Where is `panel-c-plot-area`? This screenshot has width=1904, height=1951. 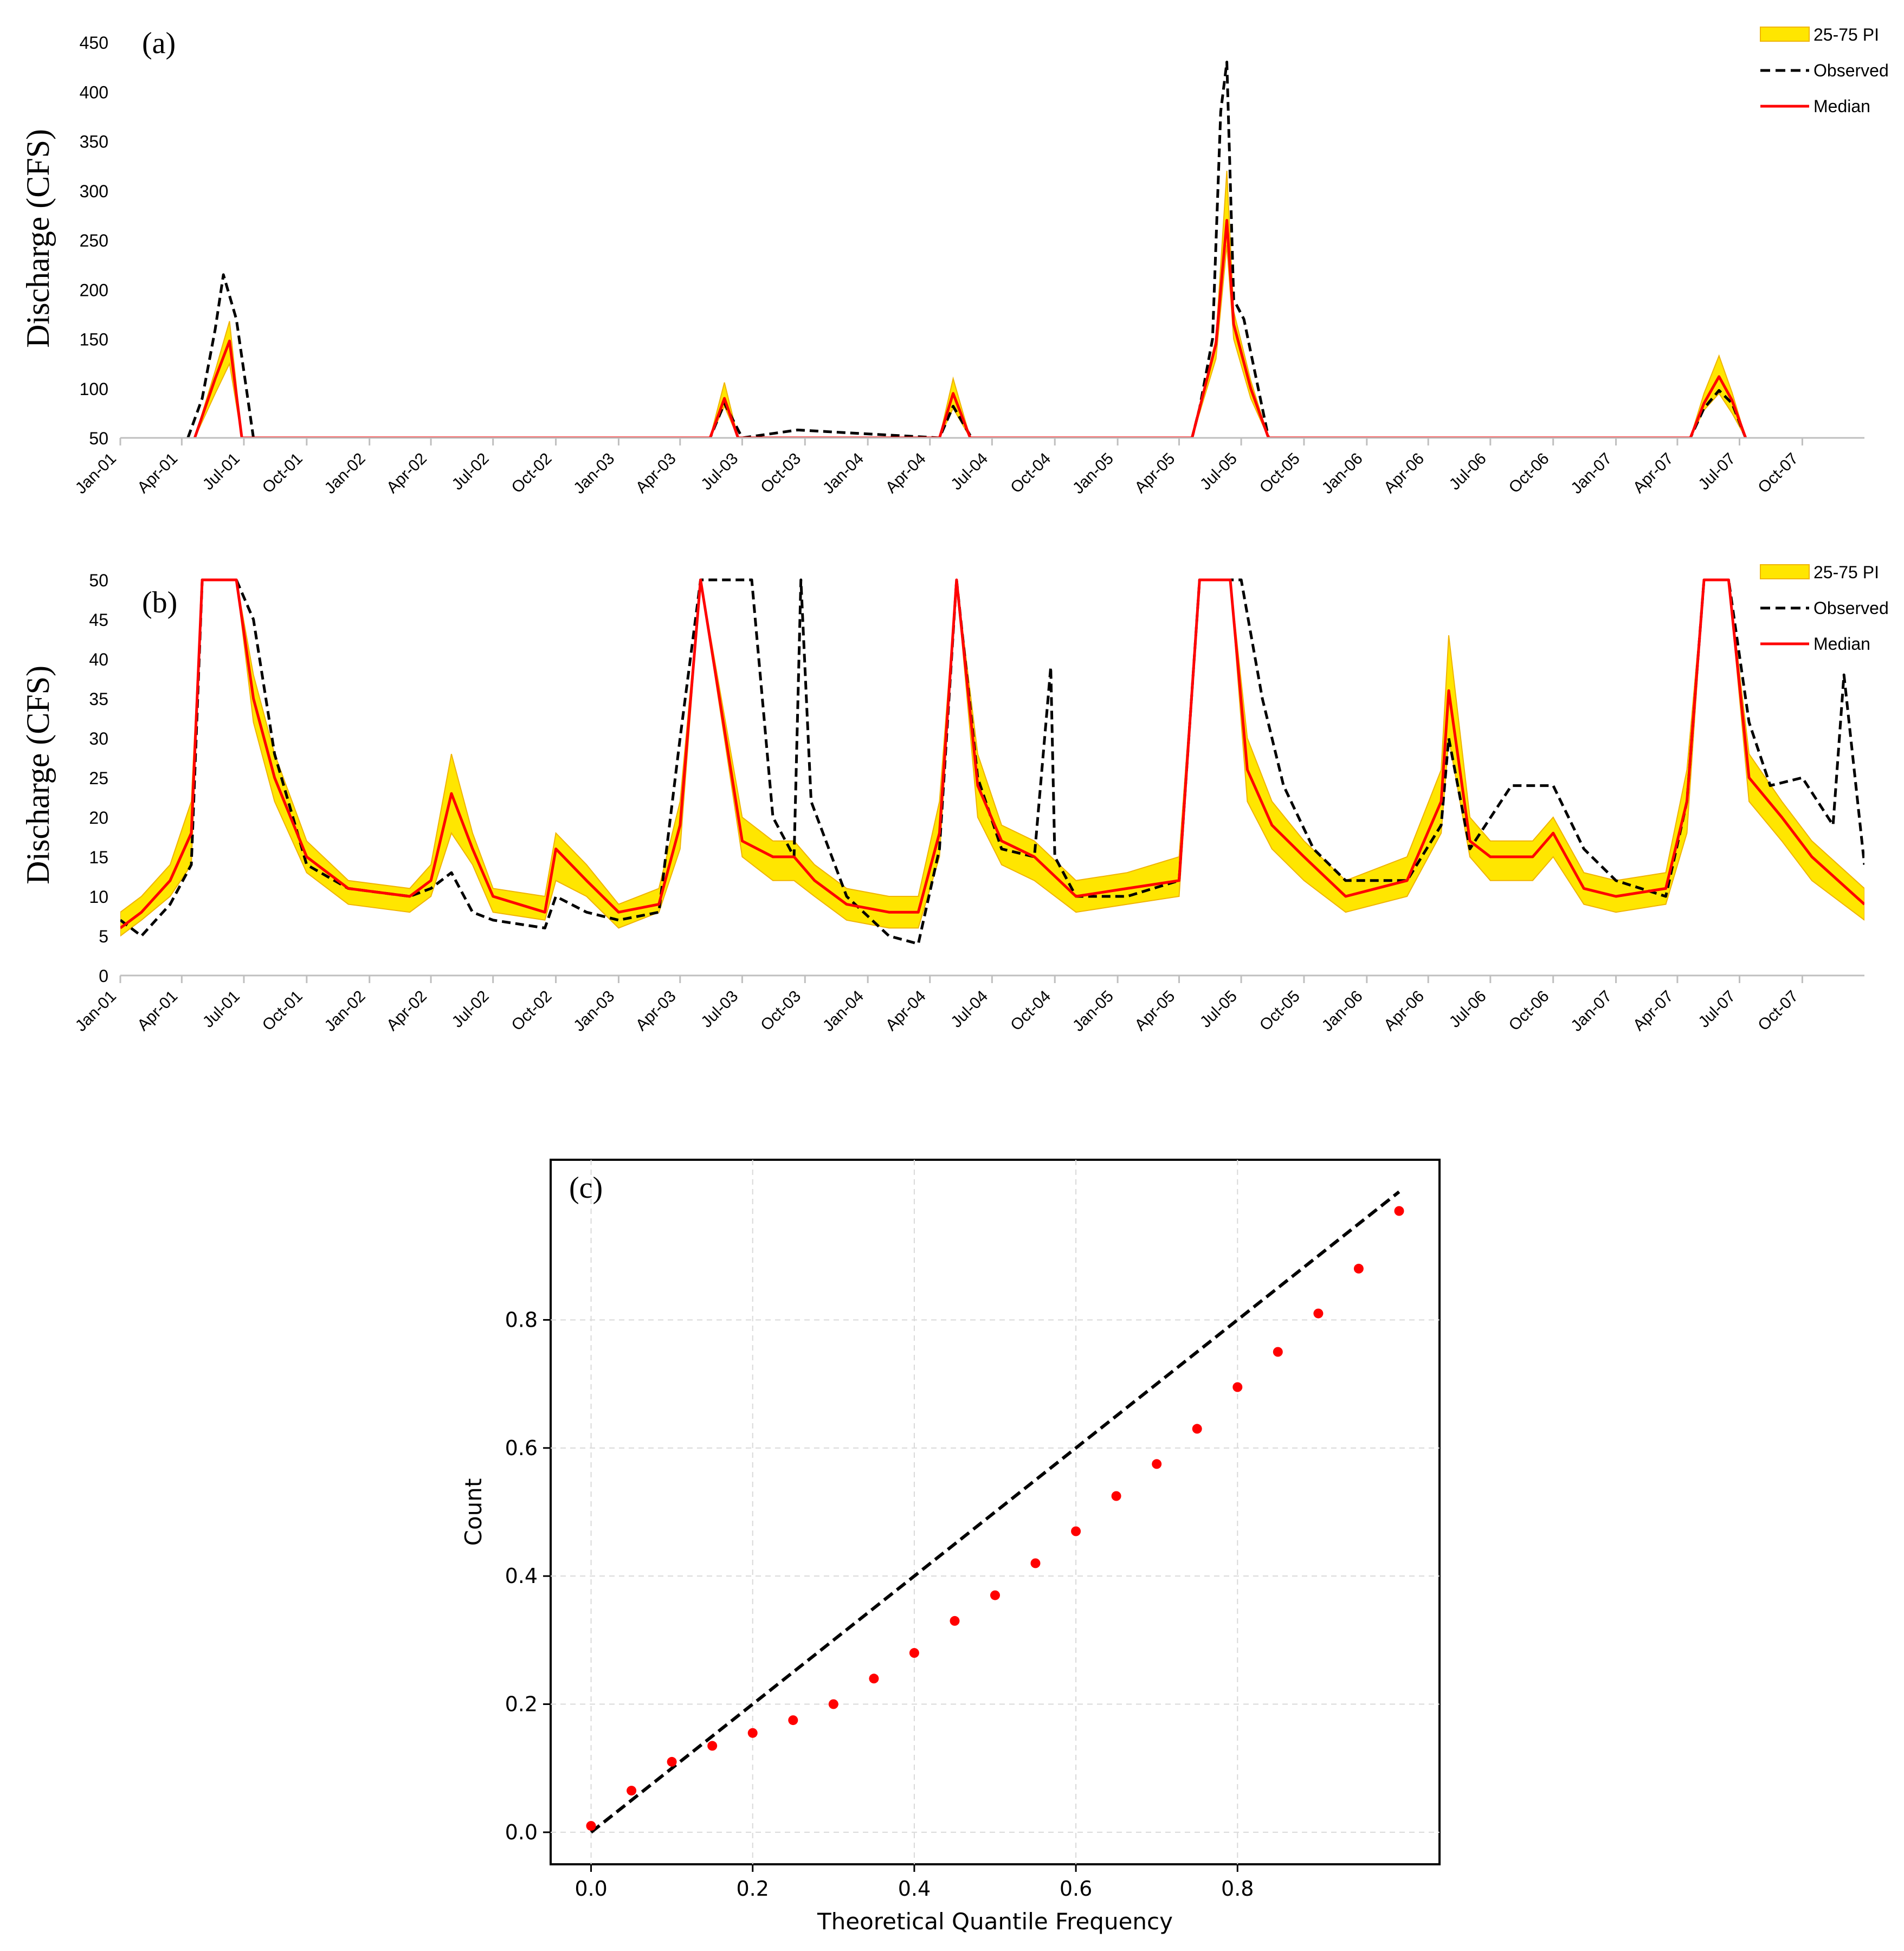 panel-c-plot-area is located at coordinates (995, 1512).